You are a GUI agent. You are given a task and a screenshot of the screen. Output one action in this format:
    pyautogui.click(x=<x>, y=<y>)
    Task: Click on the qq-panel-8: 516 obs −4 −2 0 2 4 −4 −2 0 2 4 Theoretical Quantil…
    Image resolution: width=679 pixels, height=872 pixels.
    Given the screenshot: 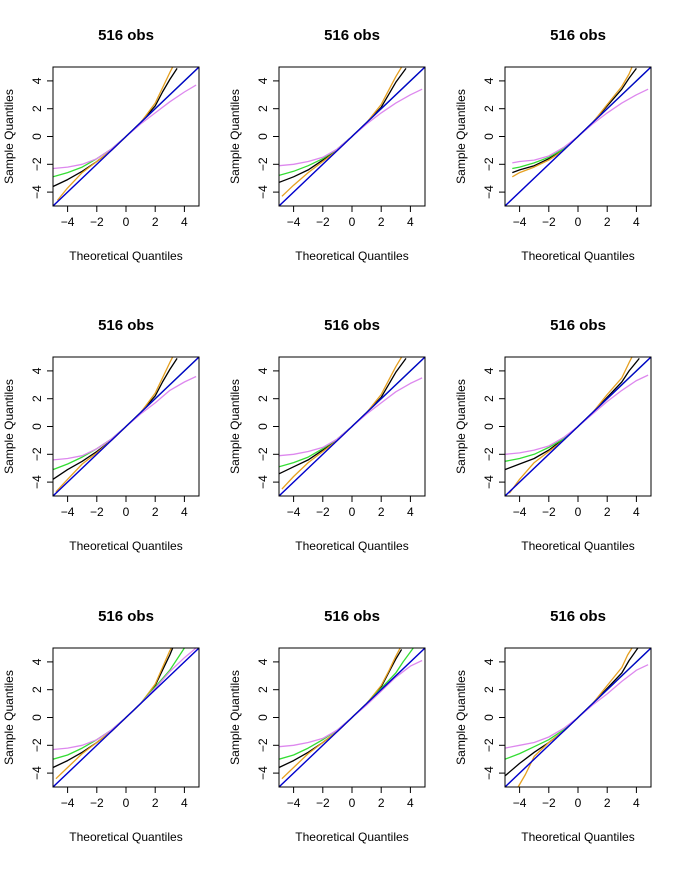 What is the action you would take?
    pyautogui.click(x=327, y=726)
    